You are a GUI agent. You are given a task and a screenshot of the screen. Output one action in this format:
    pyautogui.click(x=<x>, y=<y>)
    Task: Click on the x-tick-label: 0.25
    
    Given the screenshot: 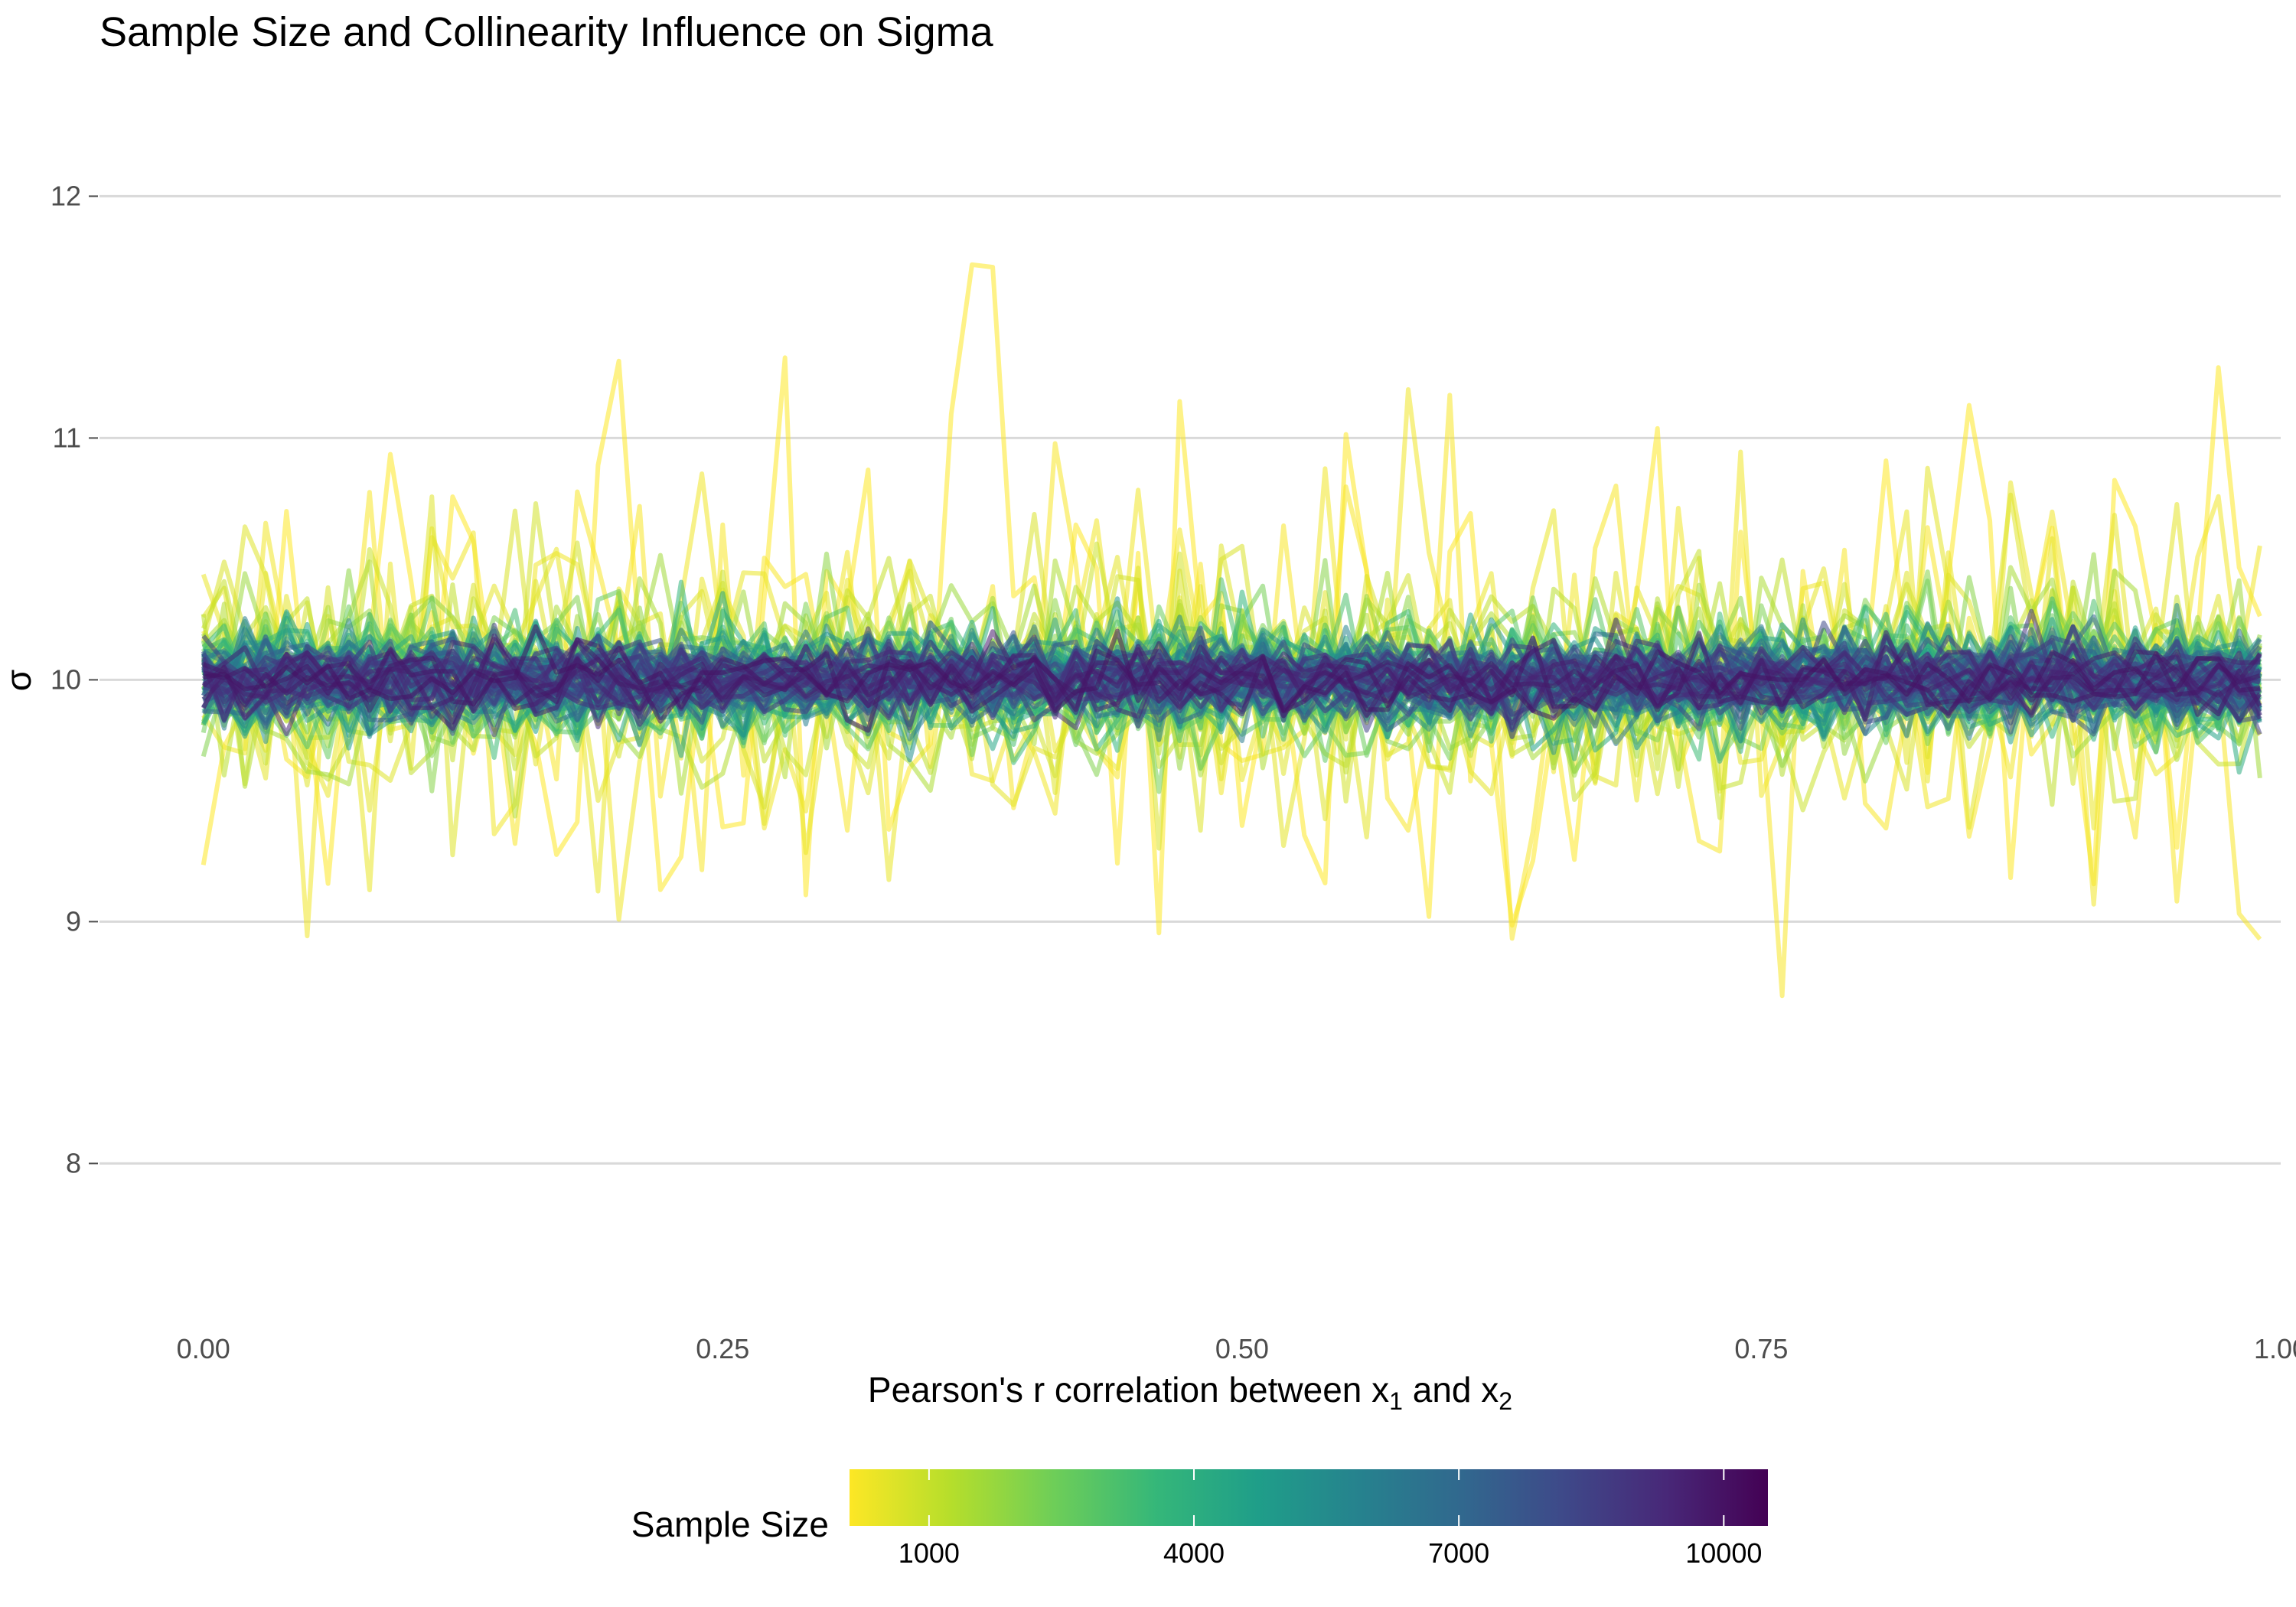 What is the action you would take?
    pyautogui.click(x=722, y=1348)
    